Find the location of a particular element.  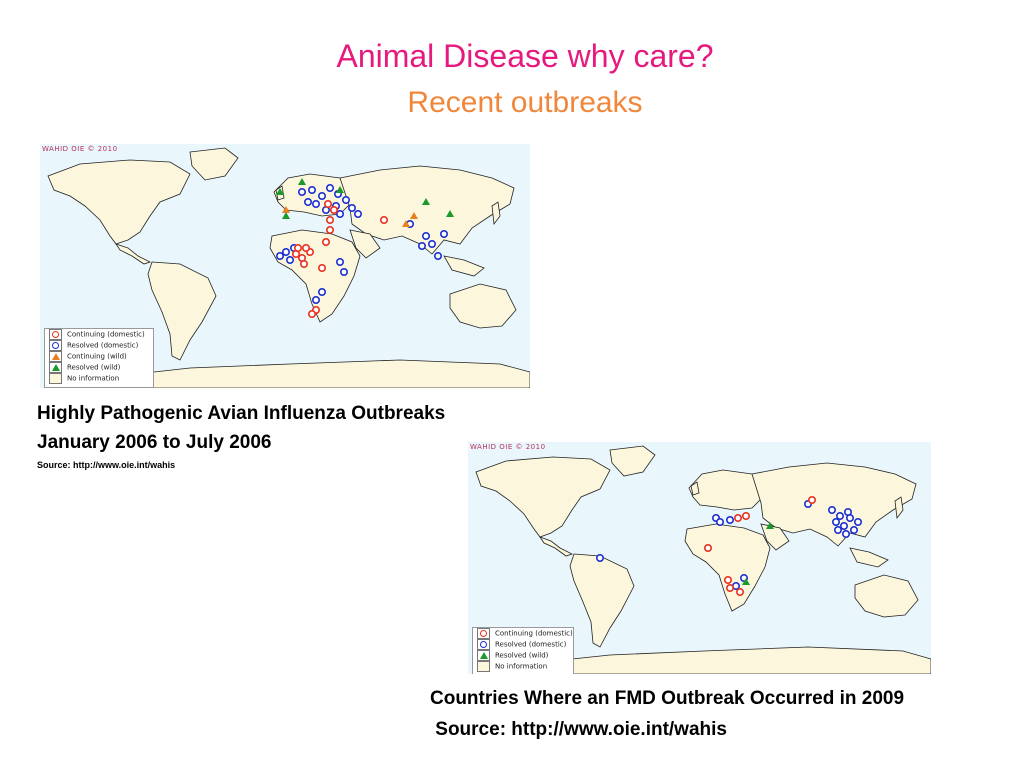

map2-source: Source: http://www.oie.int/wahis is located at coordinates (578, 729).